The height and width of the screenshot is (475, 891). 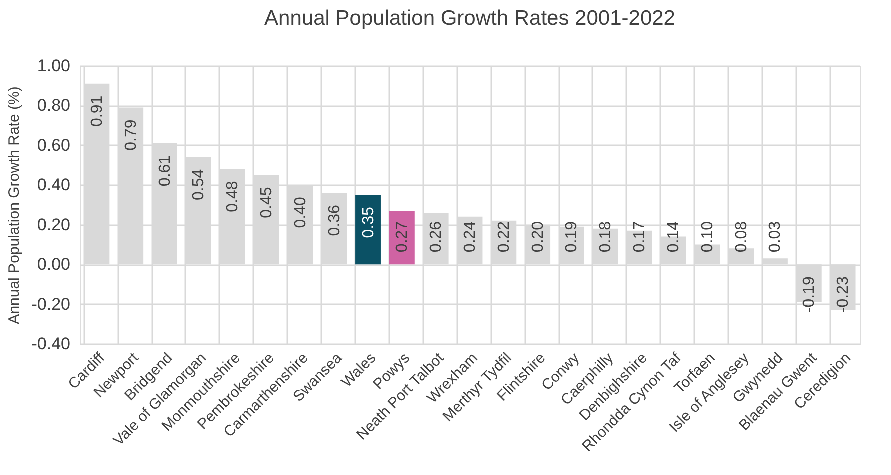 What do you see at coordinates (267, 202) in the screenshot?
I see `data-label: 0.45` at bounding box center [267, 202].